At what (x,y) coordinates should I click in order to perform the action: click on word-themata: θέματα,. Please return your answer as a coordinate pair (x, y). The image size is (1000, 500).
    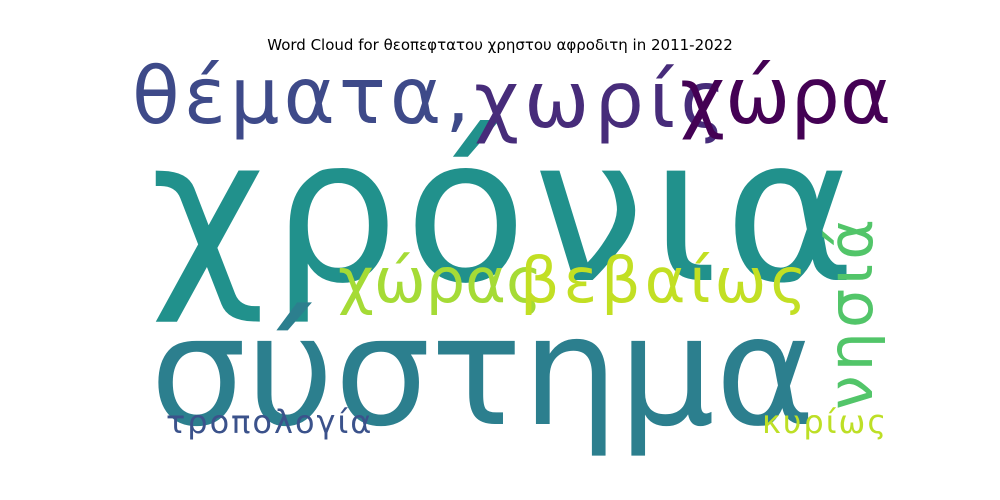
    Looking at the image, I should click on (303, 97).